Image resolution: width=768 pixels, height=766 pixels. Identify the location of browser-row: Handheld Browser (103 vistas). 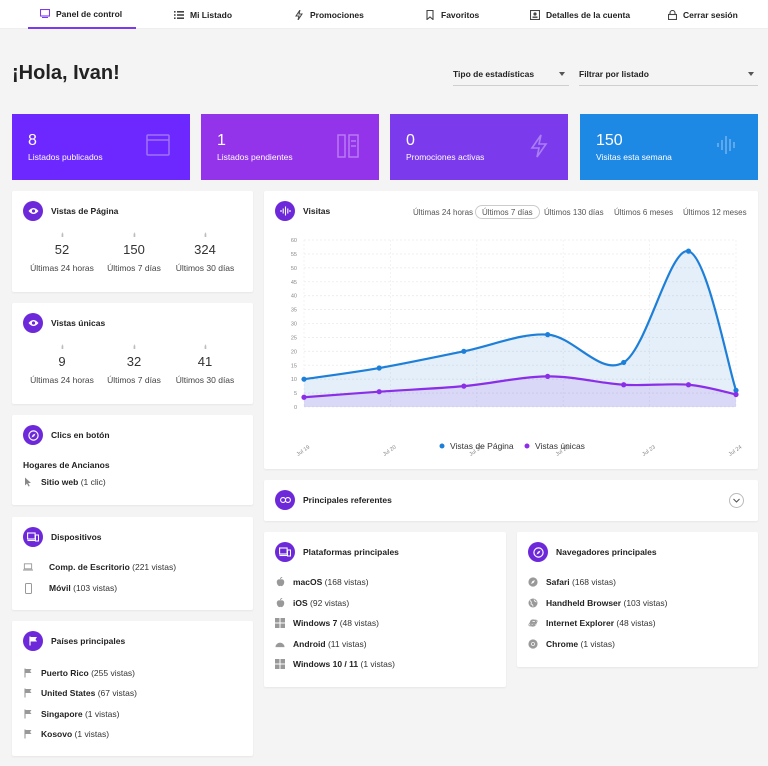
(597, 603).